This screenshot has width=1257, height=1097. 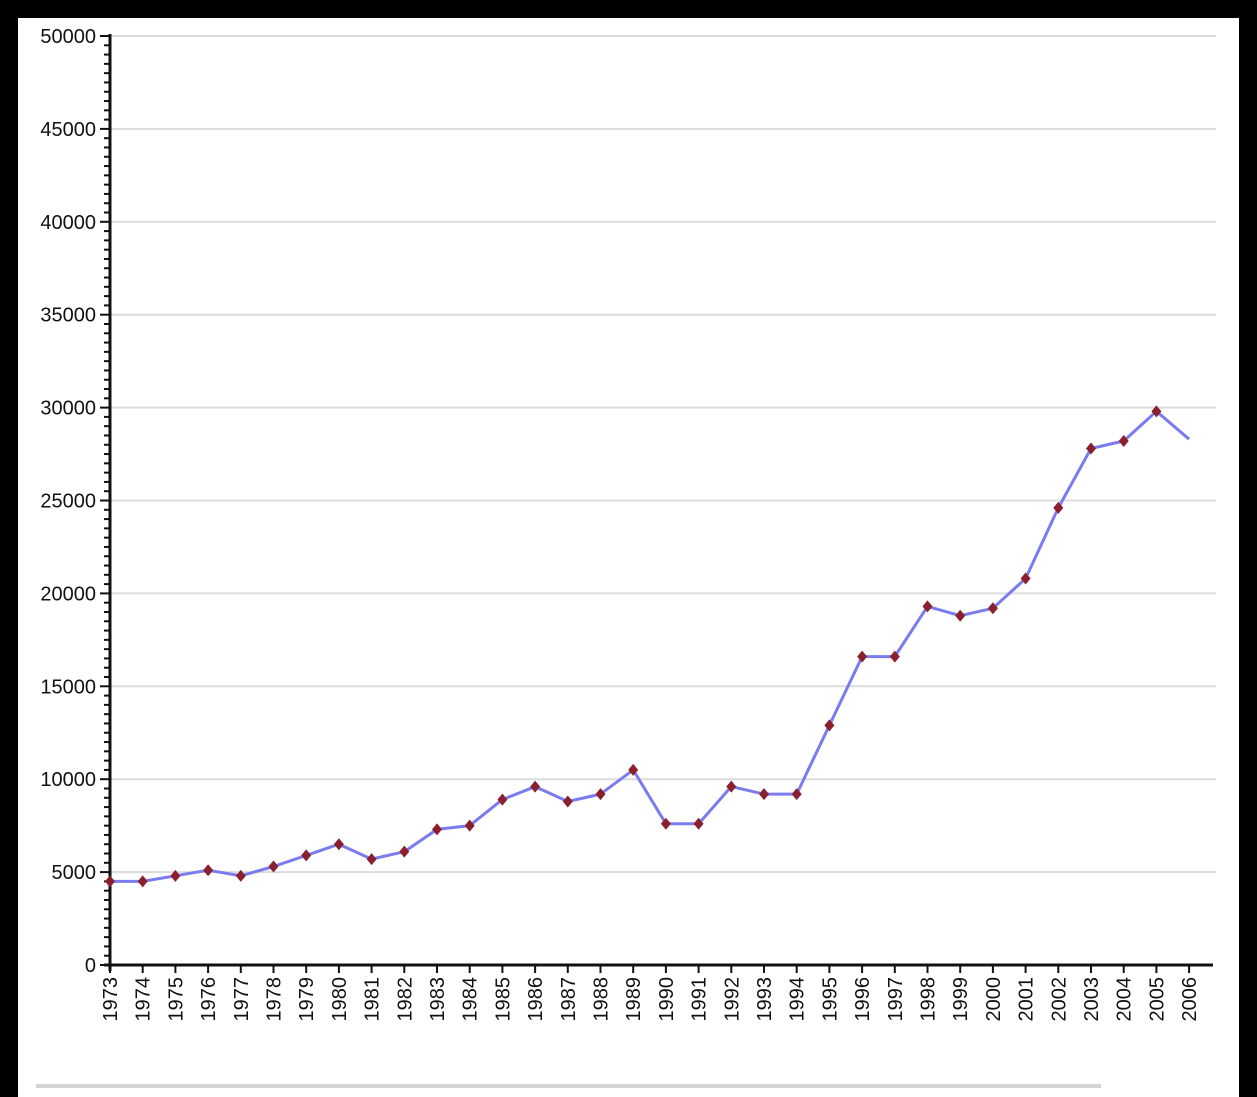 What do you see at coordinates (929, 999) in the screenshot?
I see `x-tick-label-1998: 1998` at bounding box center [929, 999].